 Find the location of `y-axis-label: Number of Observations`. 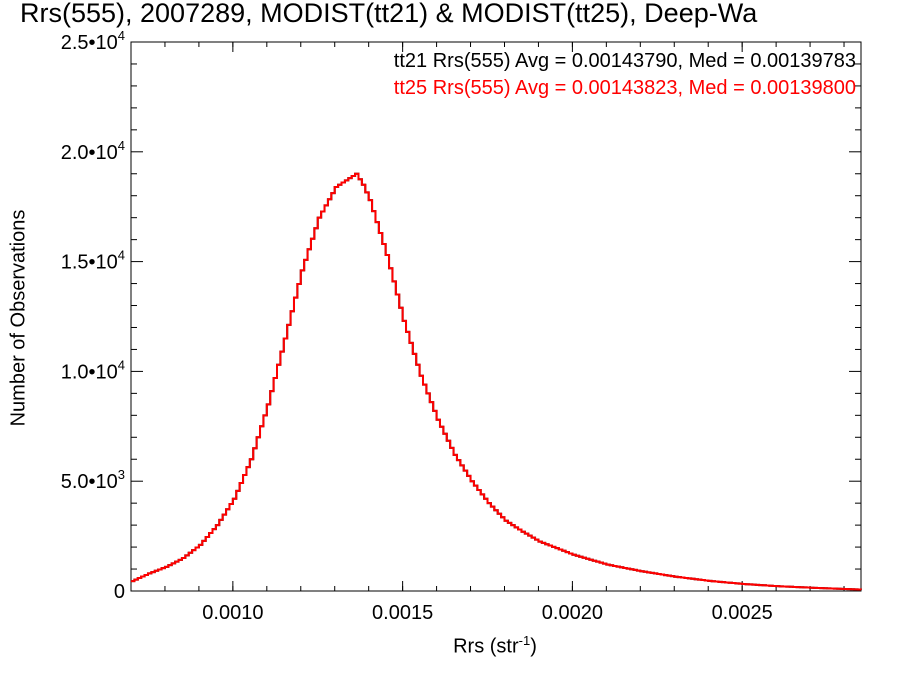

y-axis-label: Number of Observations is located at coordinates (18, 318).